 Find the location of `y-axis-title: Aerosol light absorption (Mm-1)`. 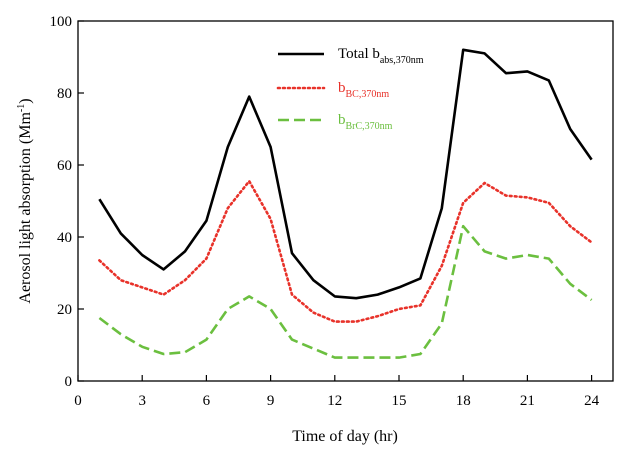

y-axis-title: Aerosol light absorption (Mm-1) is located at coordinates (25, 200).